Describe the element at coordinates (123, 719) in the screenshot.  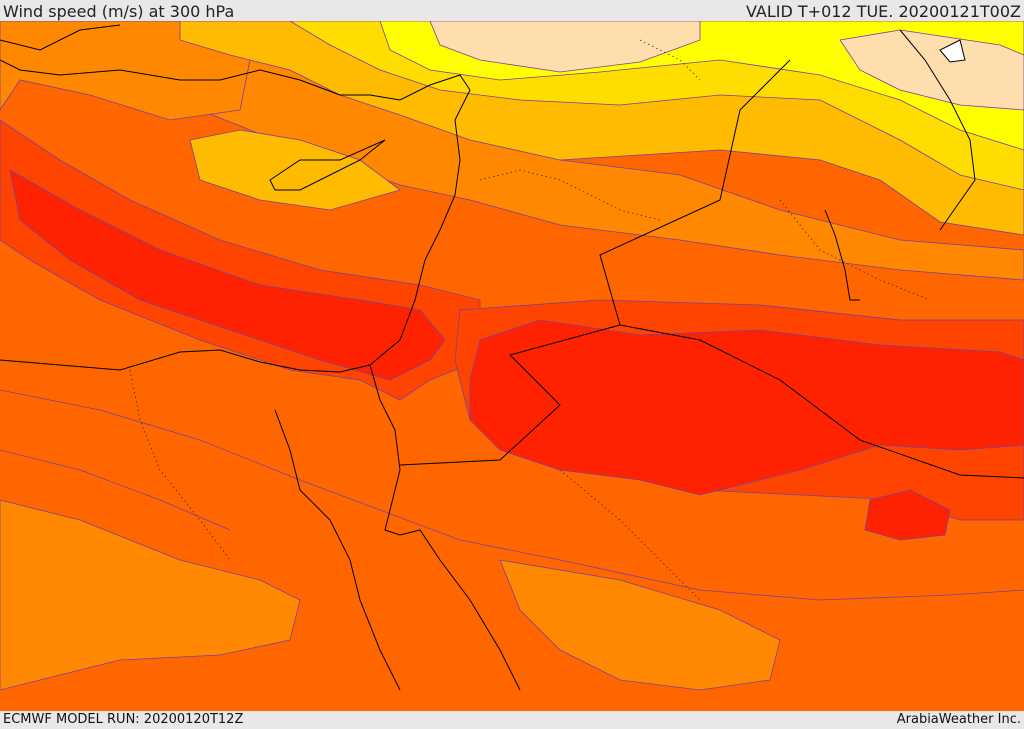
I see `model-run: ECMWF MODEL RUN: 20200120T12Z` at that location.